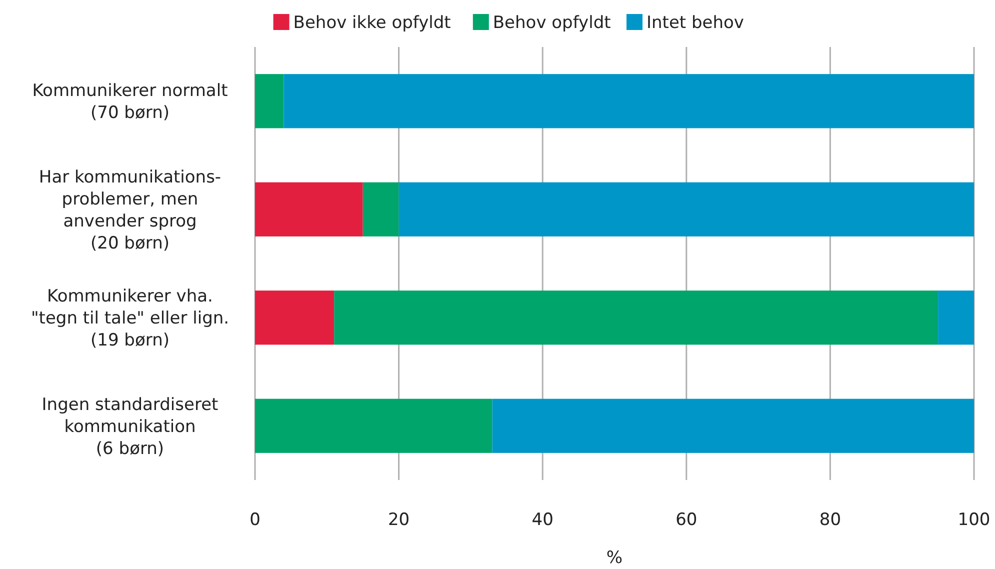 The height and width of the screenshot is (569, 995). Describe the element at coordinates (614, 558) in the screenshot. I see `x-axis-title: %` at that location.